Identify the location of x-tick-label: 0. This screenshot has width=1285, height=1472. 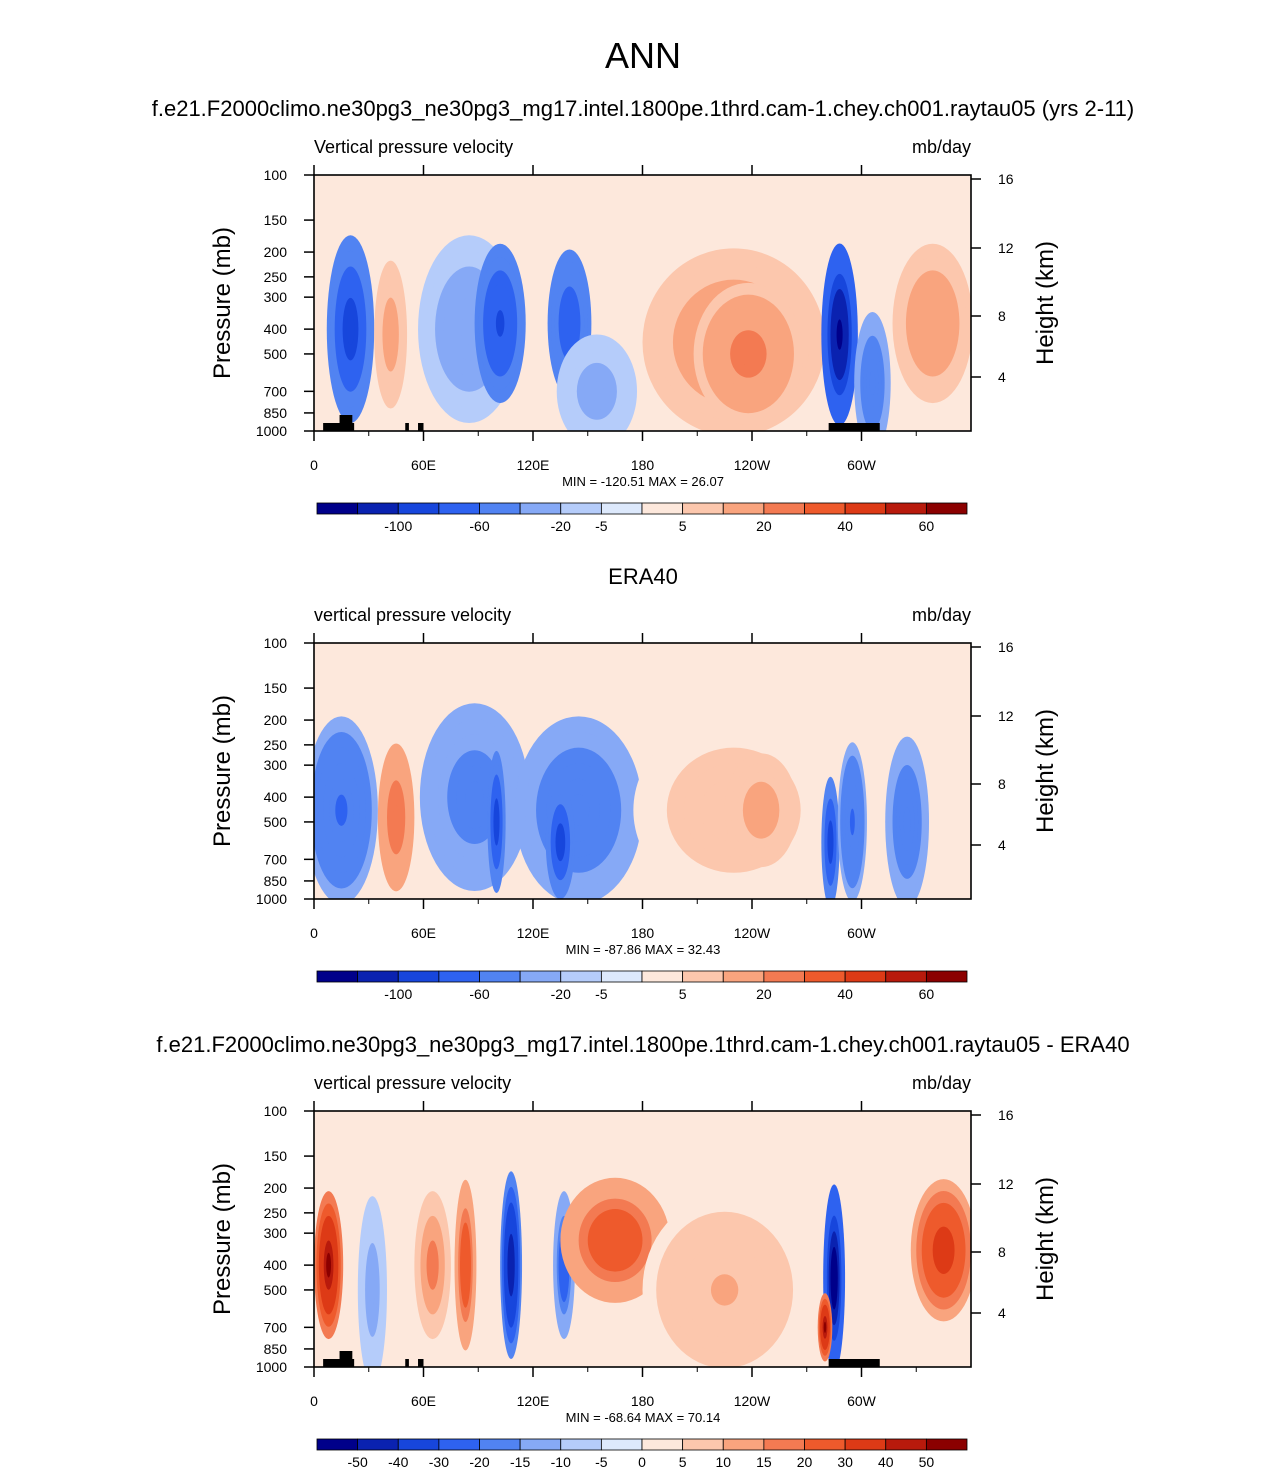
(314, 1401).